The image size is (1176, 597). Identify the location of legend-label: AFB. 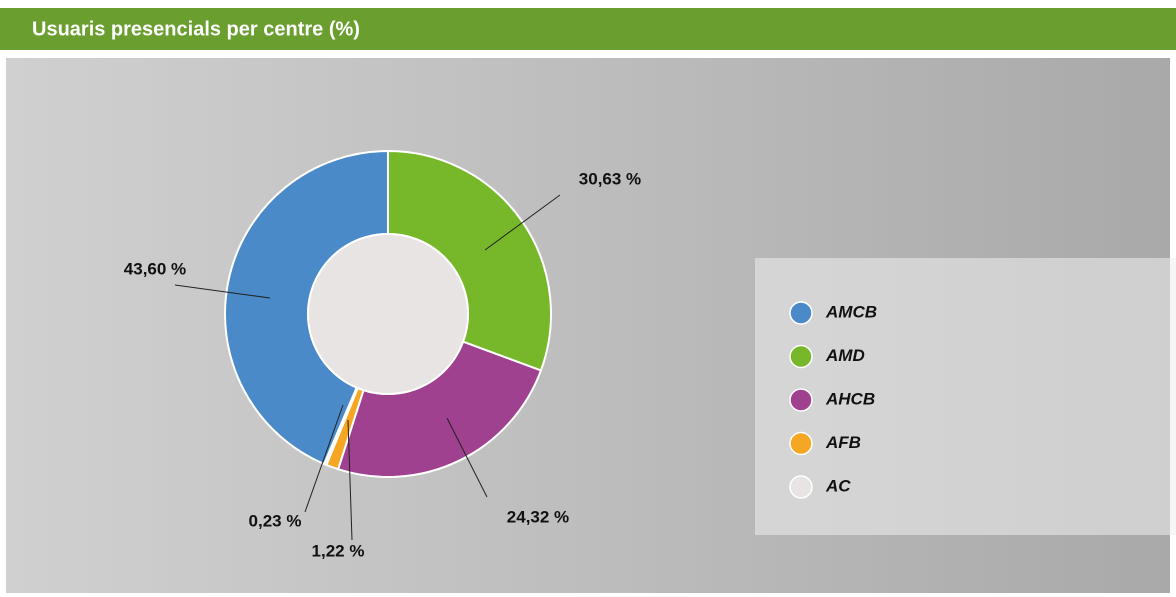
(843, 442).